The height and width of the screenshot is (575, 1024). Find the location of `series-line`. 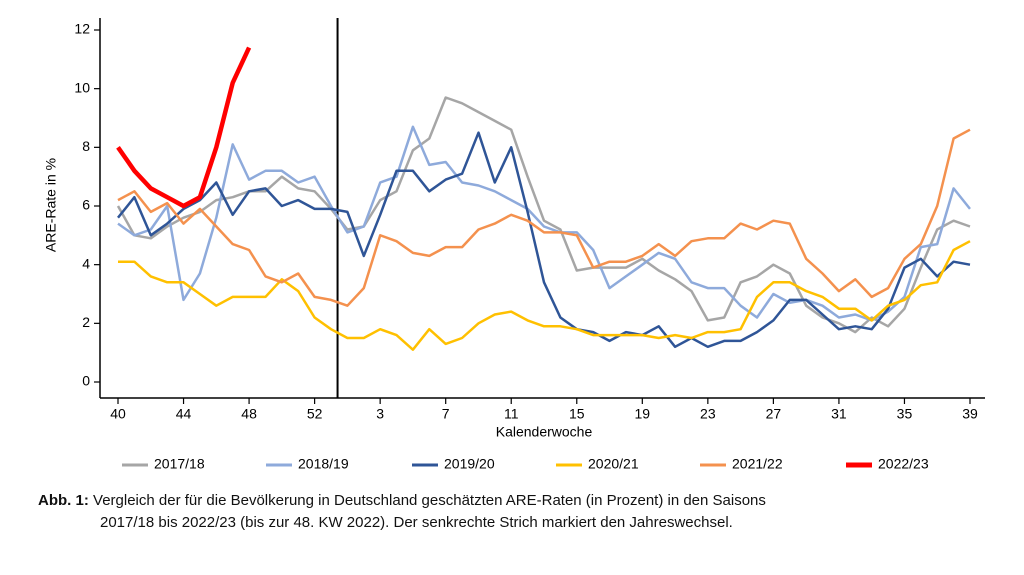

series-line is located at coordinates (184, 127).